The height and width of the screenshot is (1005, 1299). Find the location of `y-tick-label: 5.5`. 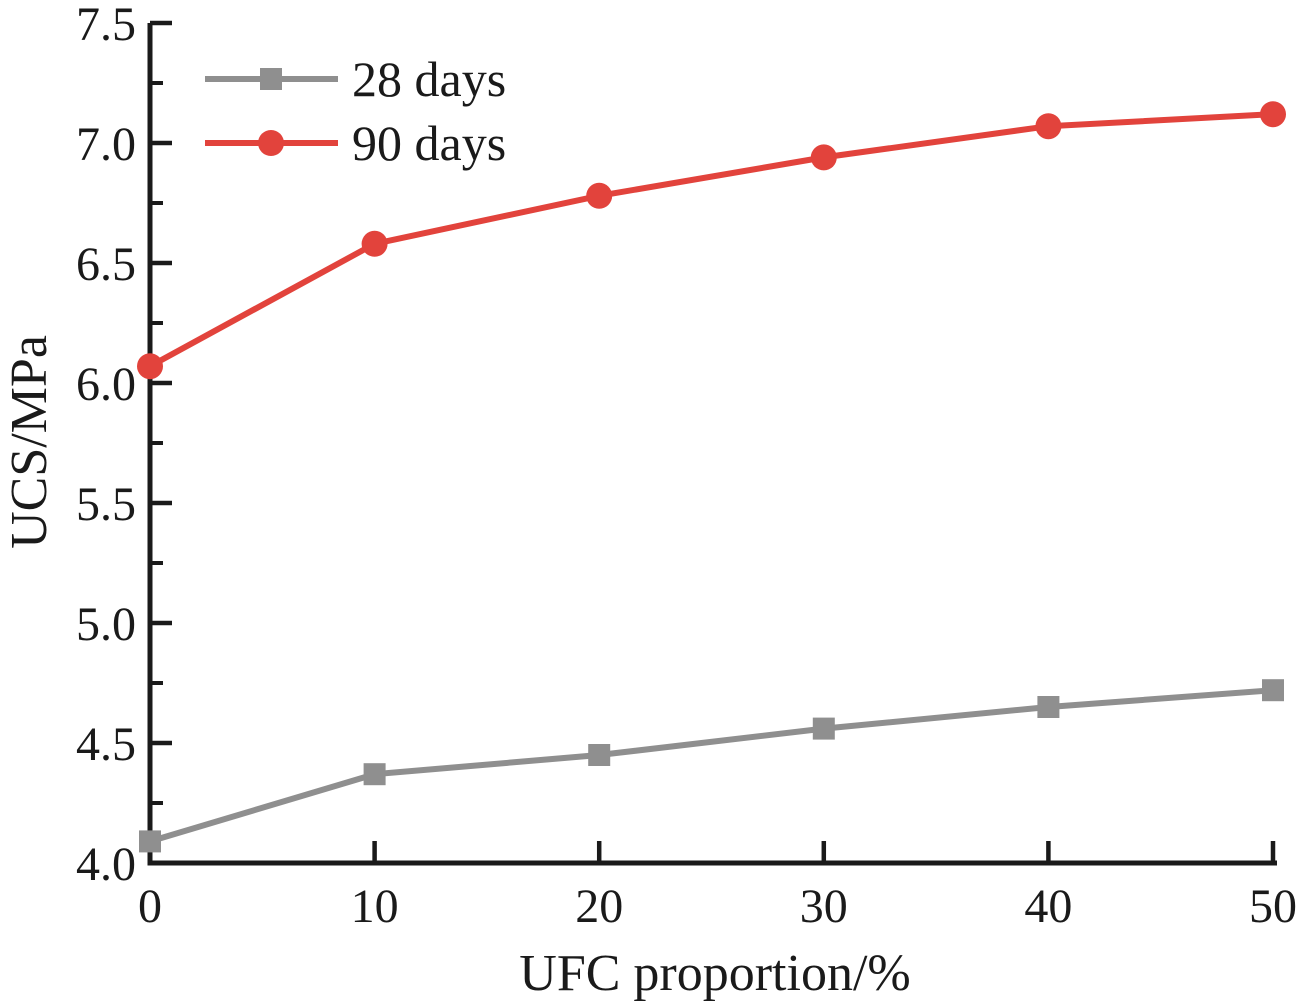

y-tick-label: 5.5 is located at coordinates (106, 504).